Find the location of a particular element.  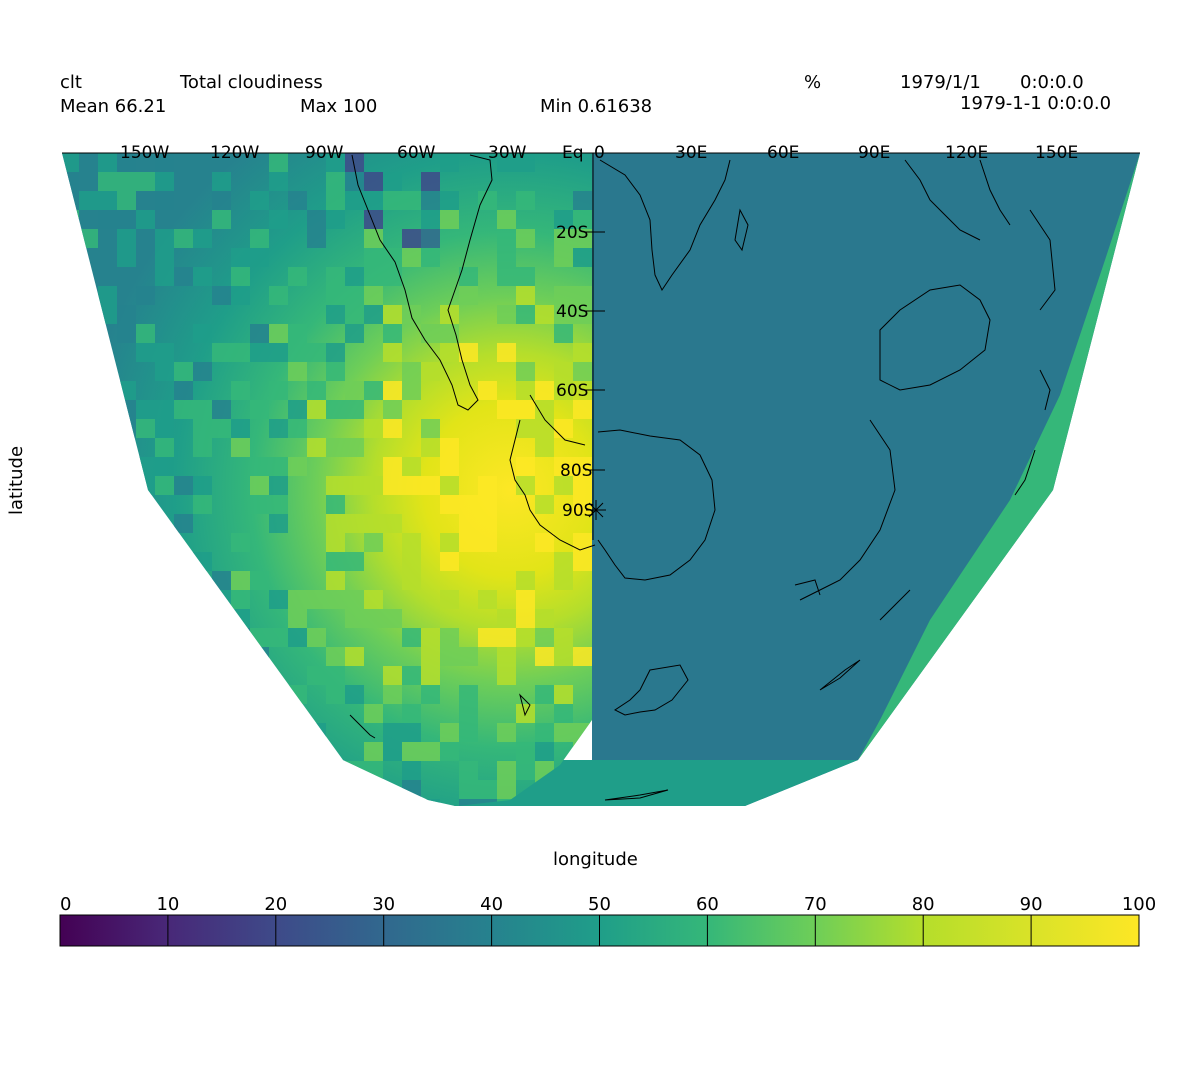

variable-name: clt is located at coordinates (71, 82).